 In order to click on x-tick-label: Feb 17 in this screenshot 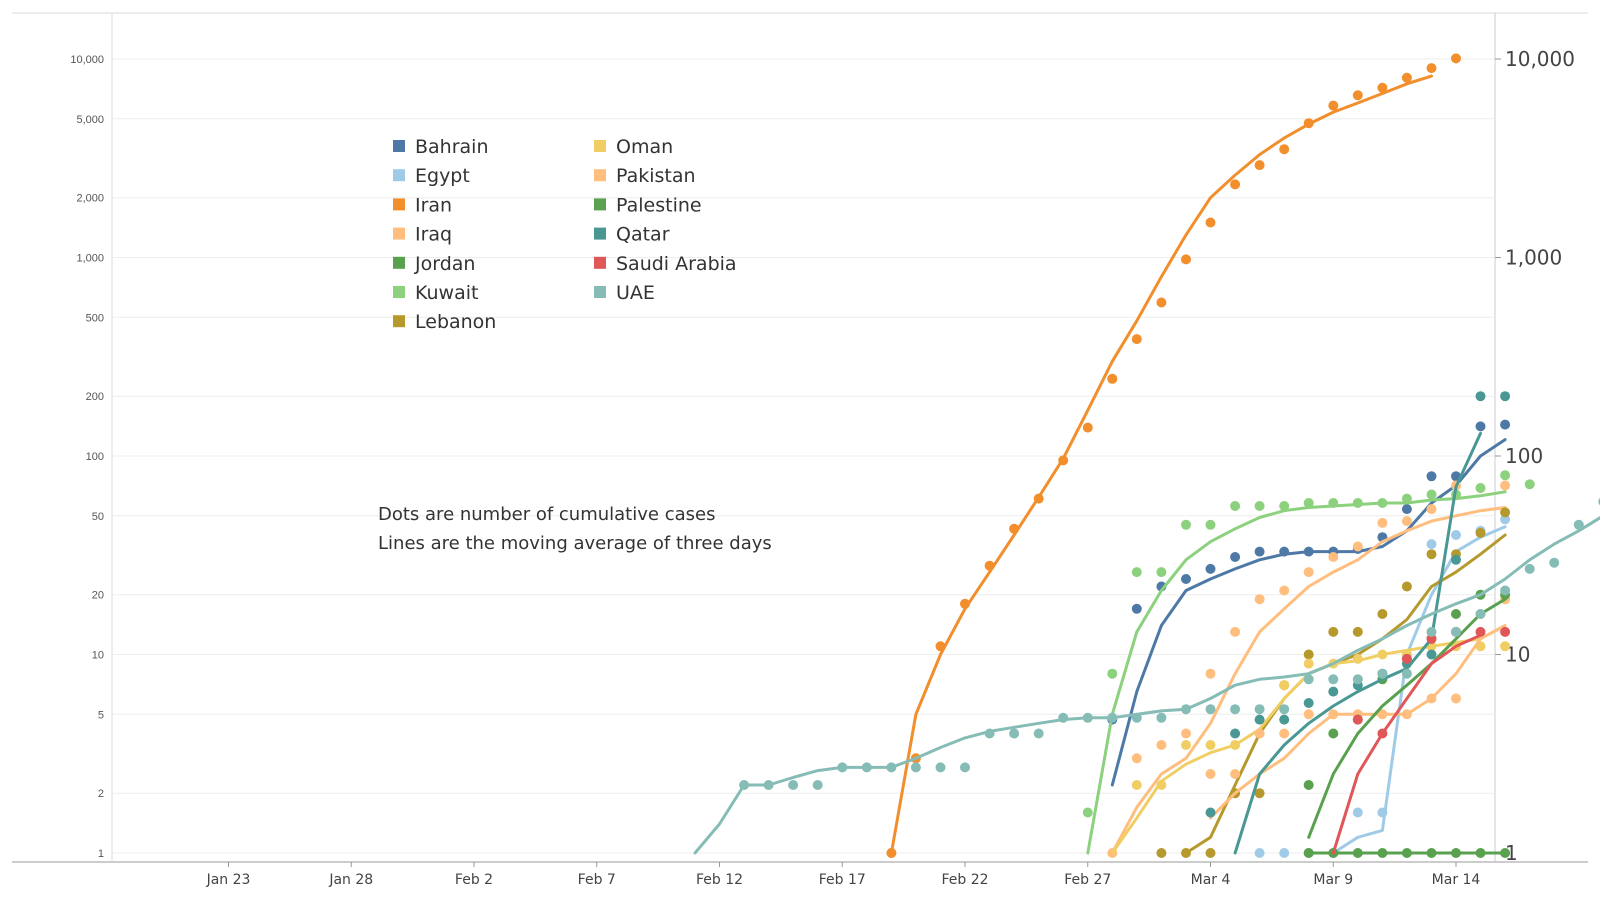, I will do `click(842, 880)`.